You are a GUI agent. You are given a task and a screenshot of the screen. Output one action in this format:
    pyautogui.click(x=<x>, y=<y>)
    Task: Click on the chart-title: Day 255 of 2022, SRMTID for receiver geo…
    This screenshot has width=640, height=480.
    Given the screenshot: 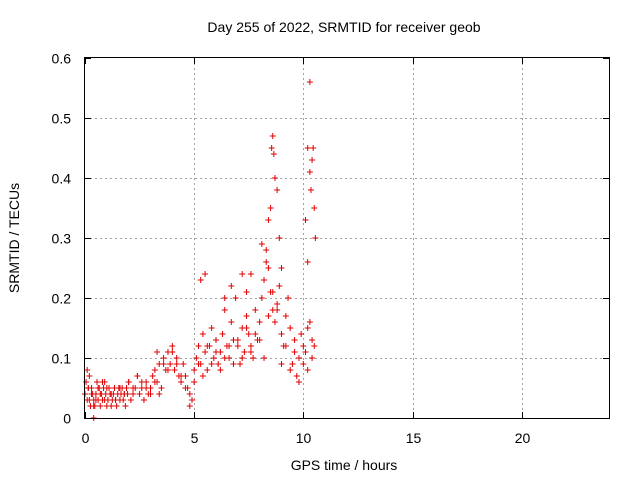 What is the action you would take?
    pyautogui.click(x=343, y=27)
    